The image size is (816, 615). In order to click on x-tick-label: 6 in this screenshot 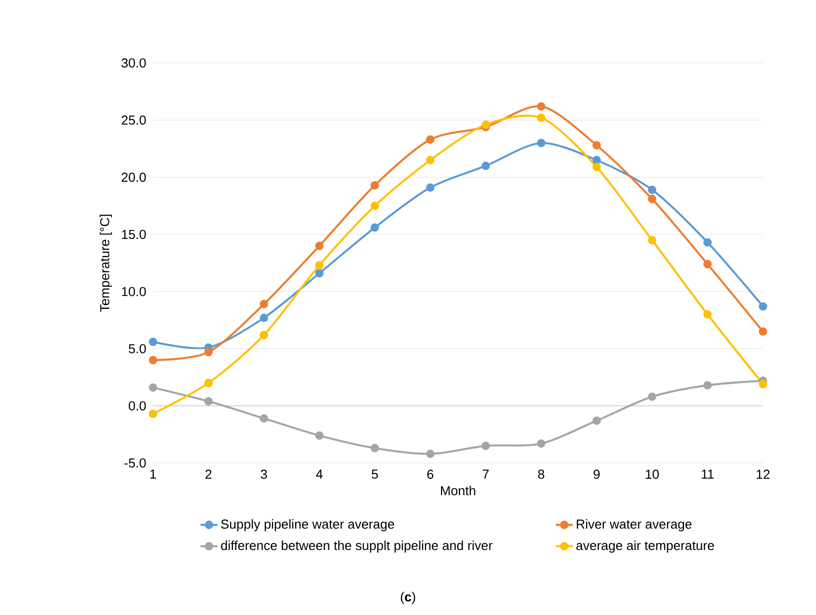, I will do `click(430, 474)`.